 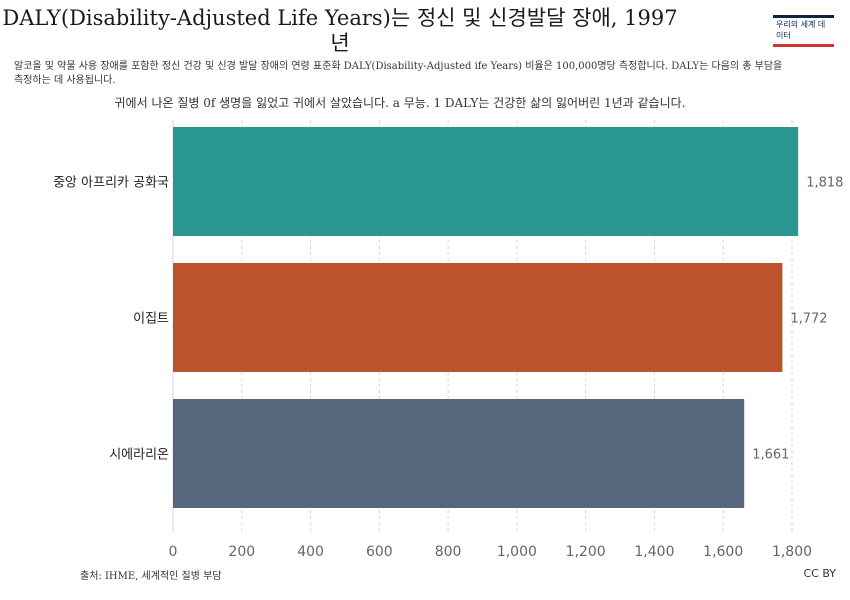 What do you see at coordinates (111, 183) in the screenshot?
I see `category-label: 중앙 아프리카 공화국` at bounding box center [111, 183].